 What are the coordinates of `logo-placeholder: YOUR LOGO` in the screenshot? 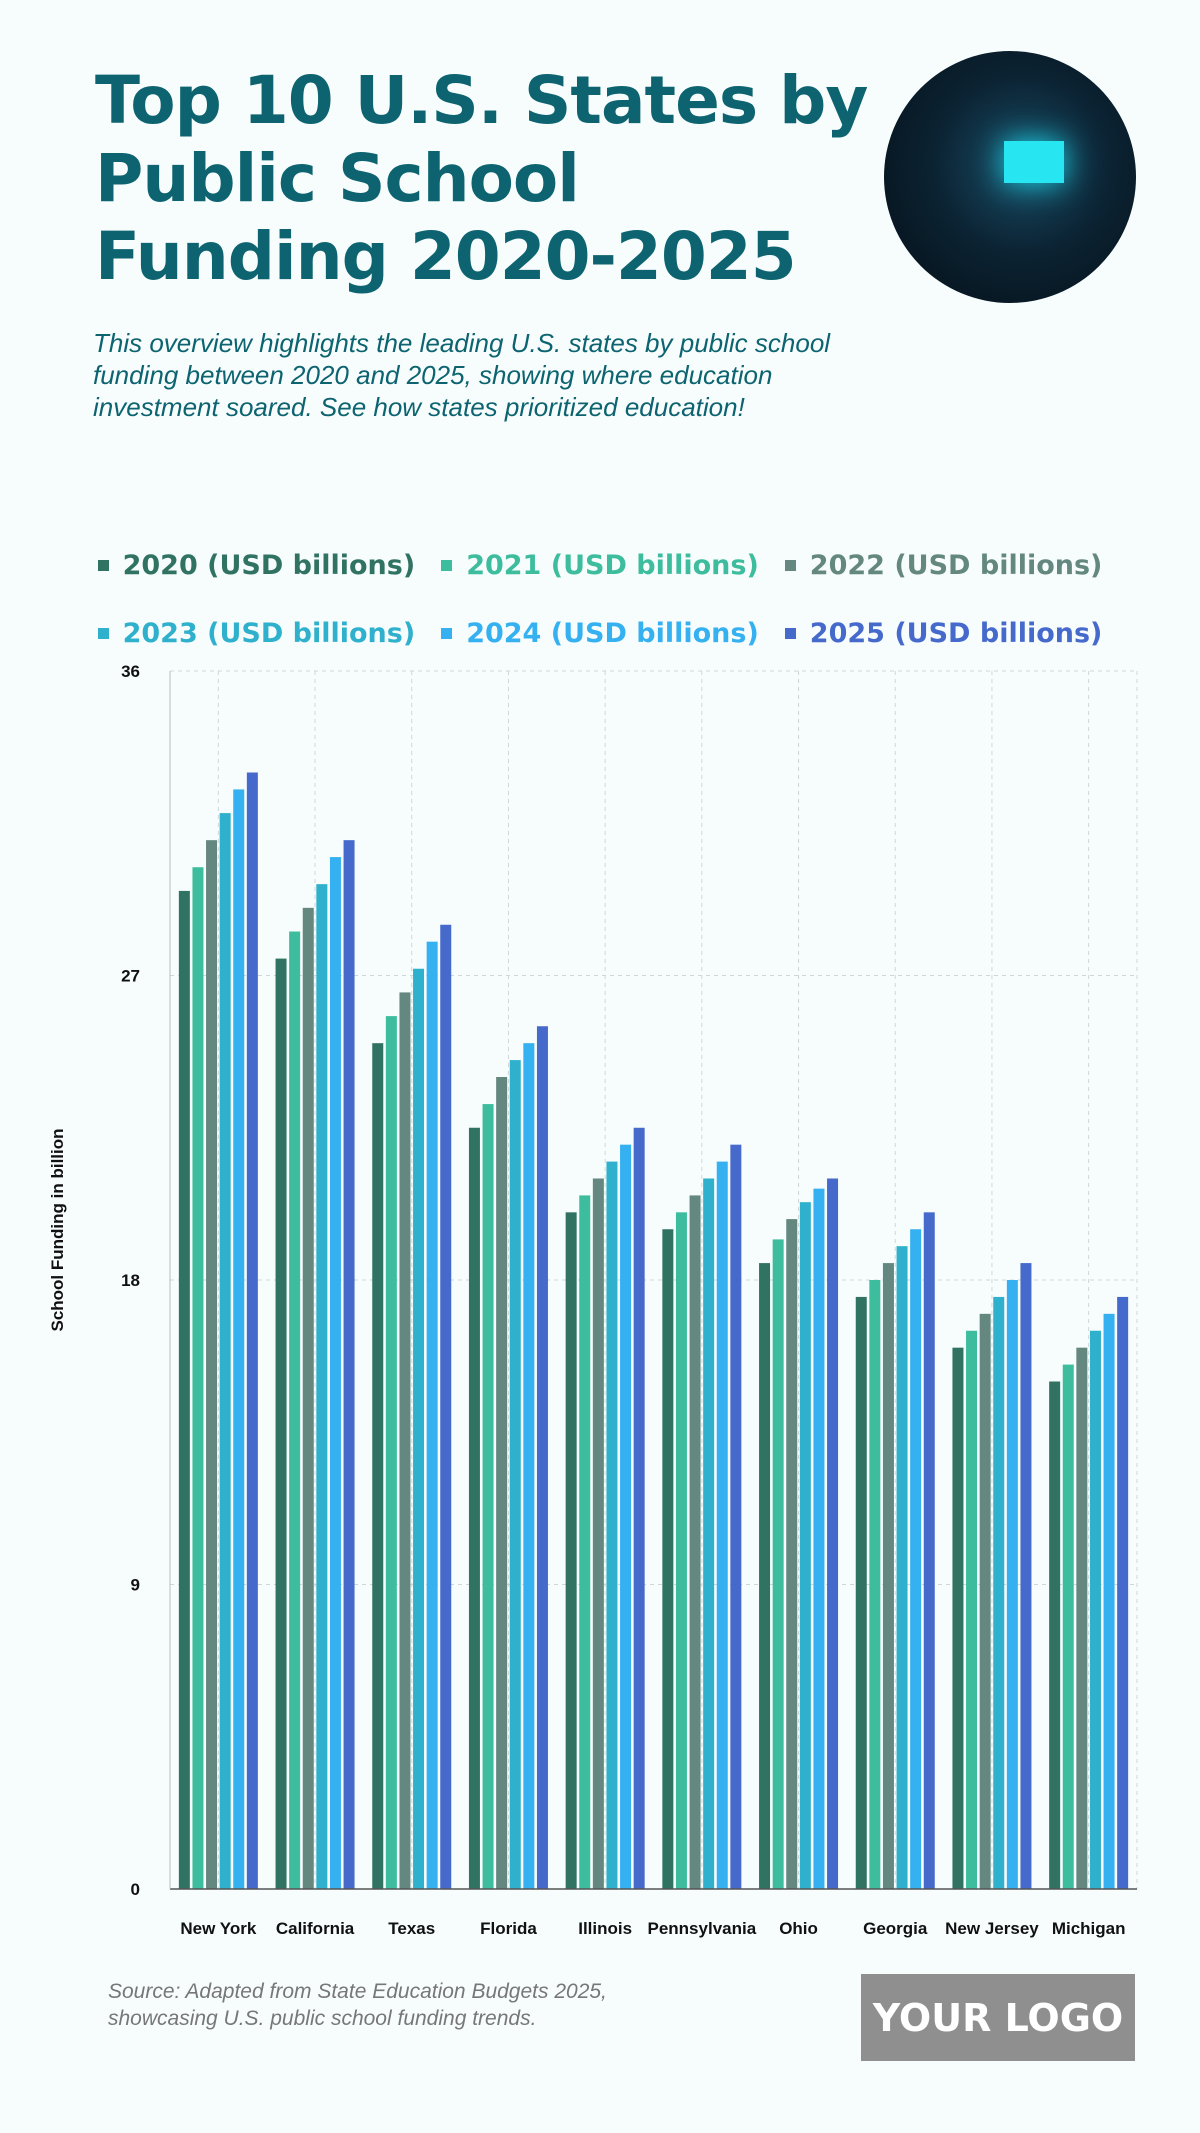 It's located at (998, 2017).